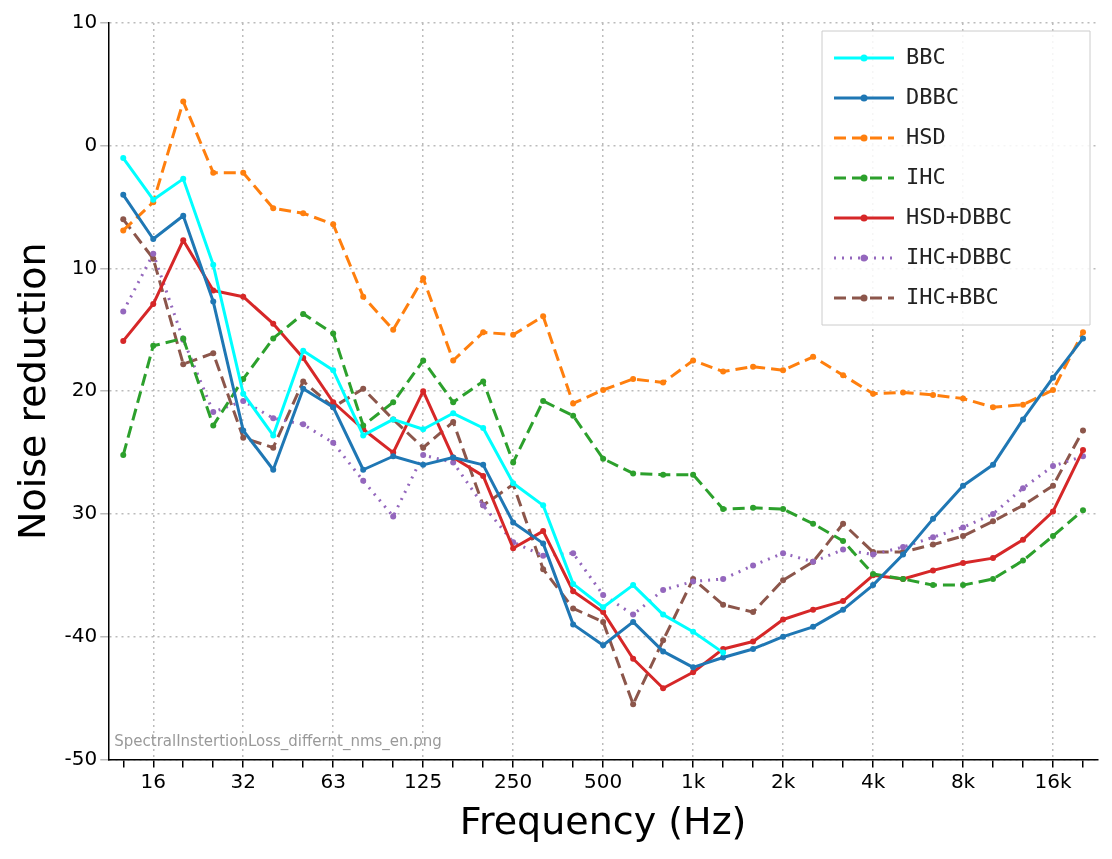  I want to click on y-axis-title: Noise reduction, so click(31, 391).